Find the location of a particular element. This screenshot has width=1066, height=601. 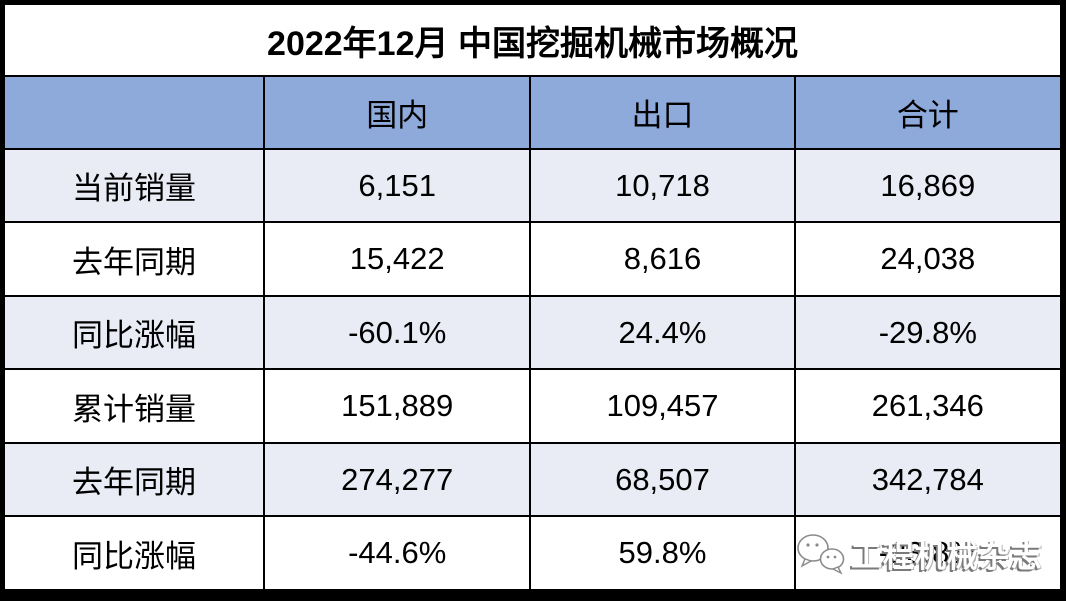

cell-value: -29.8% is located at coordinates (928, 332).